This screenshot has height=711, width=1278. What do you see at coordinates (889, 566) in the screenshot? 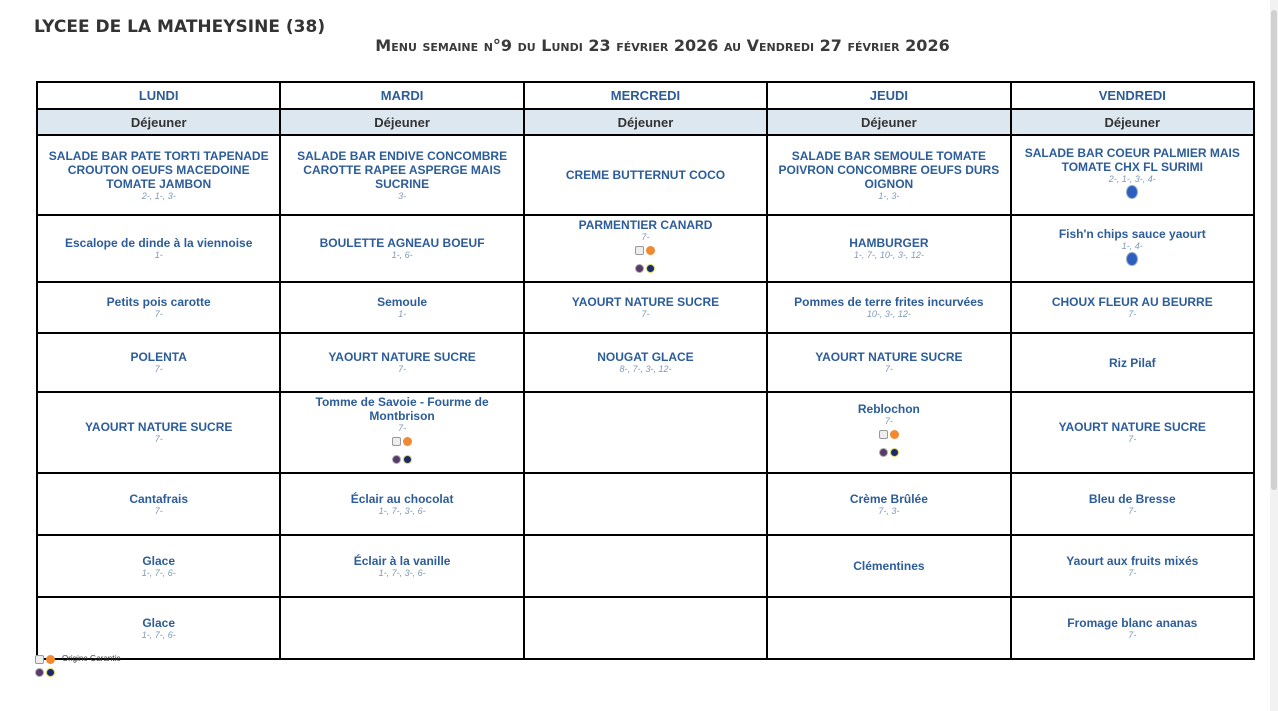
I see `menu-cell: Clémentines` at bounding box center [889, 566].